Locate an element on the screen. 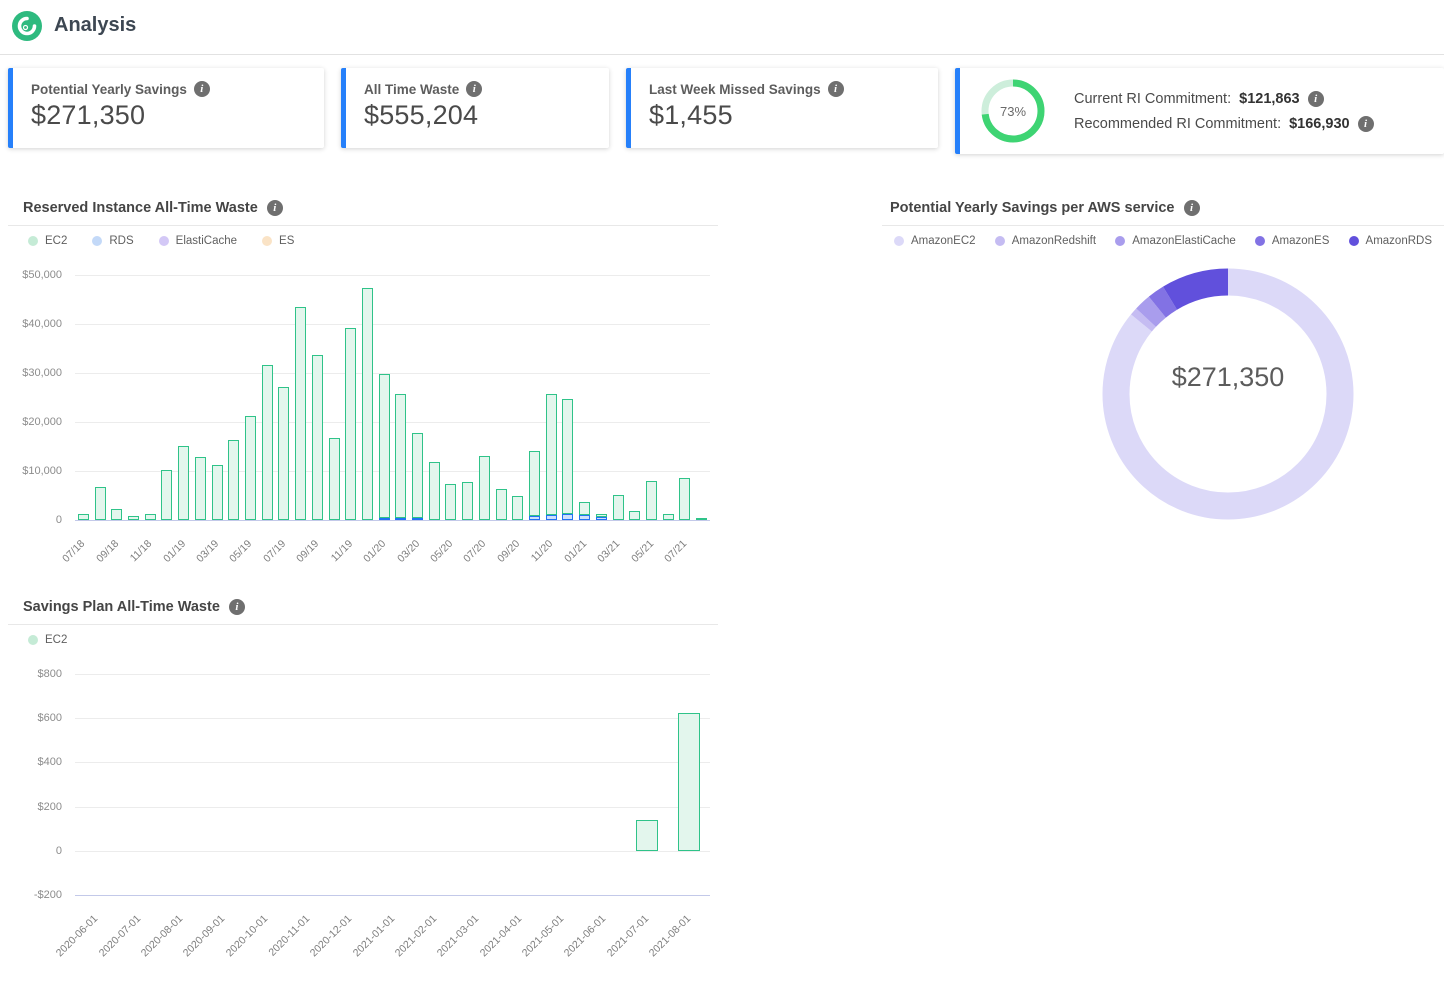  bar-ec2-04/21 is located at coordinates (635, 515).